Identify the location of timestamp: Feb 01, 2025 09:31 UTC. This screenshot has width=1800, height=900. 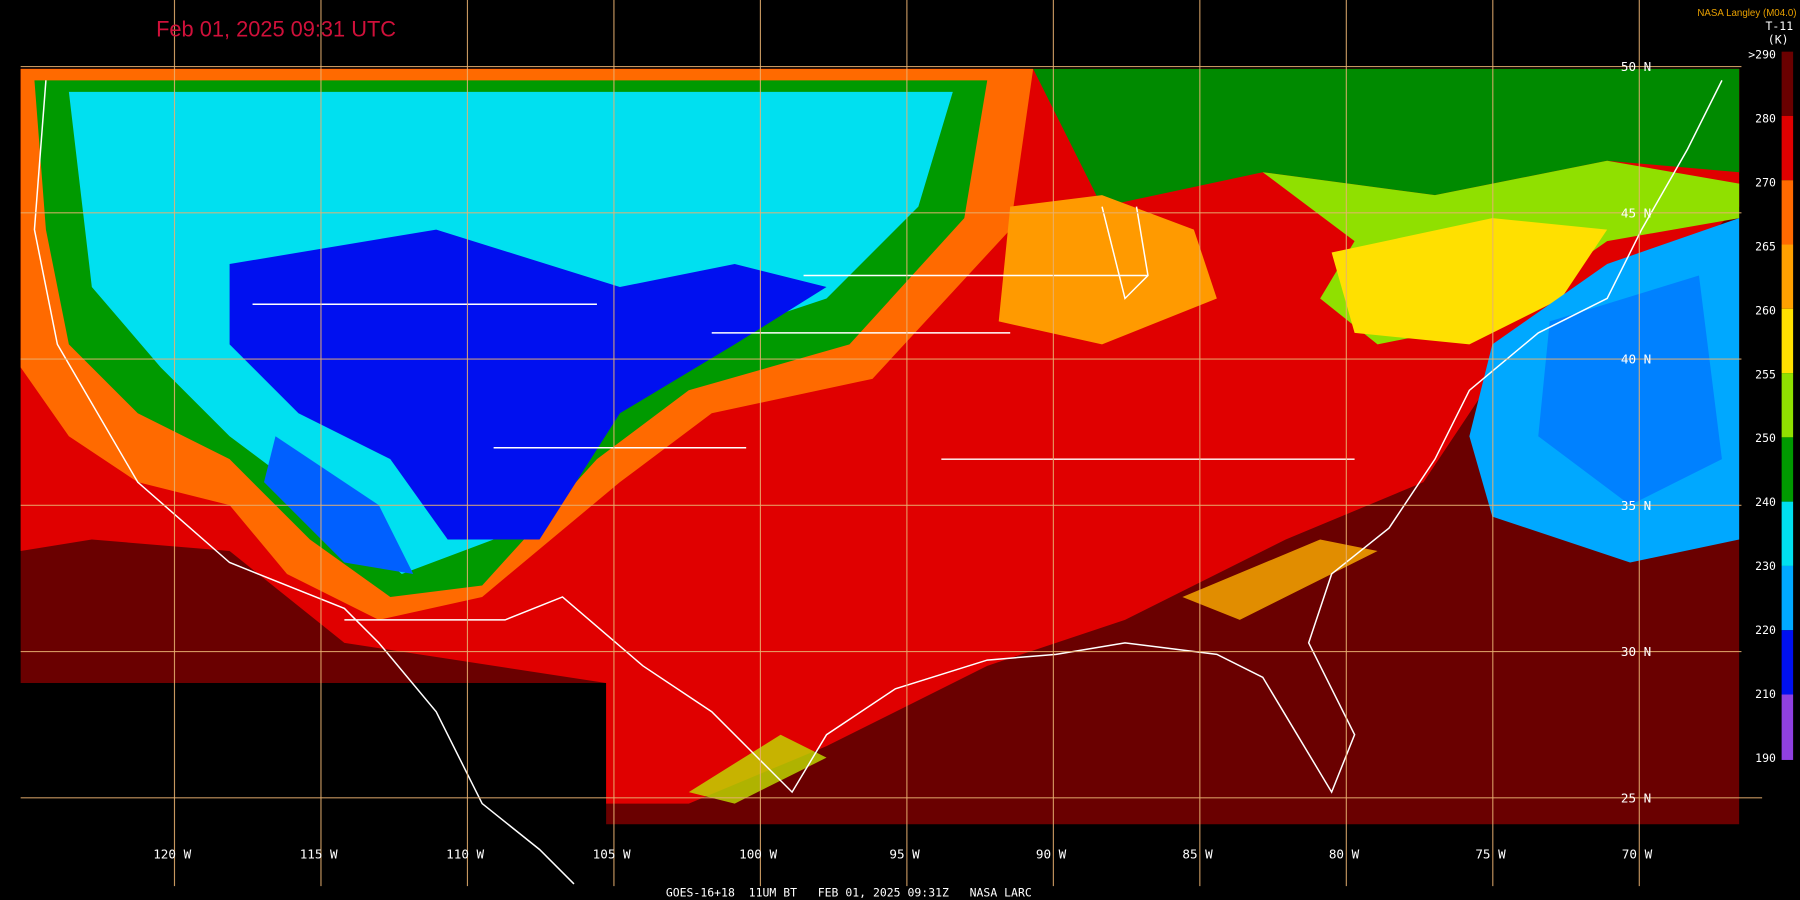
(276, 29).